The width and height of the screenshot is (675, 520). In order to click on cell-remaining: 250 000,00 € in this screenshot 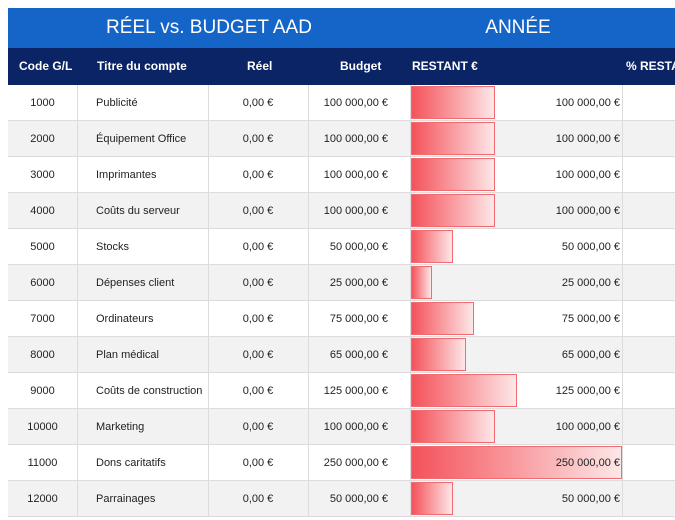, I will do `click(587, 463)`.